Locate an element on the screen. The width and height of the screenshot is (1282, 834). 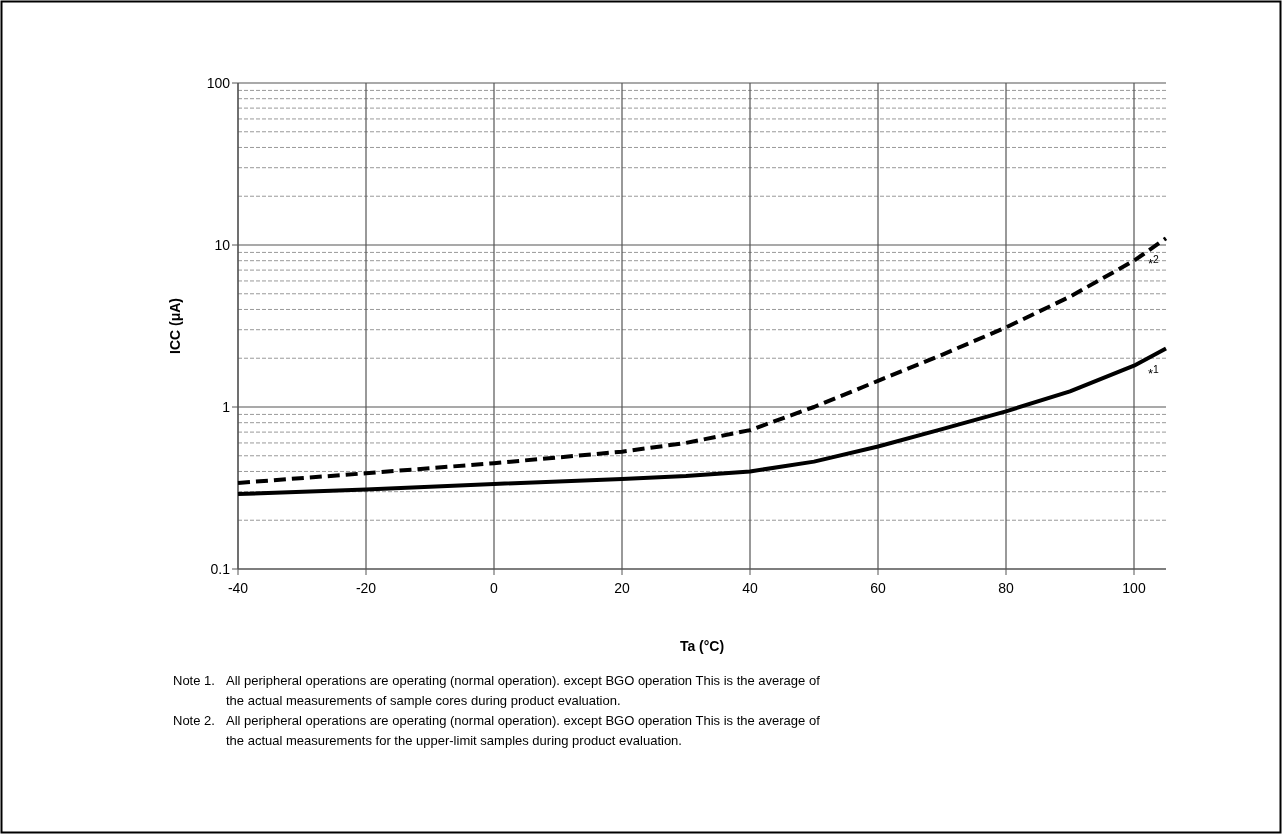
x-tick-label: 20 is located at coordinates (622, 588).